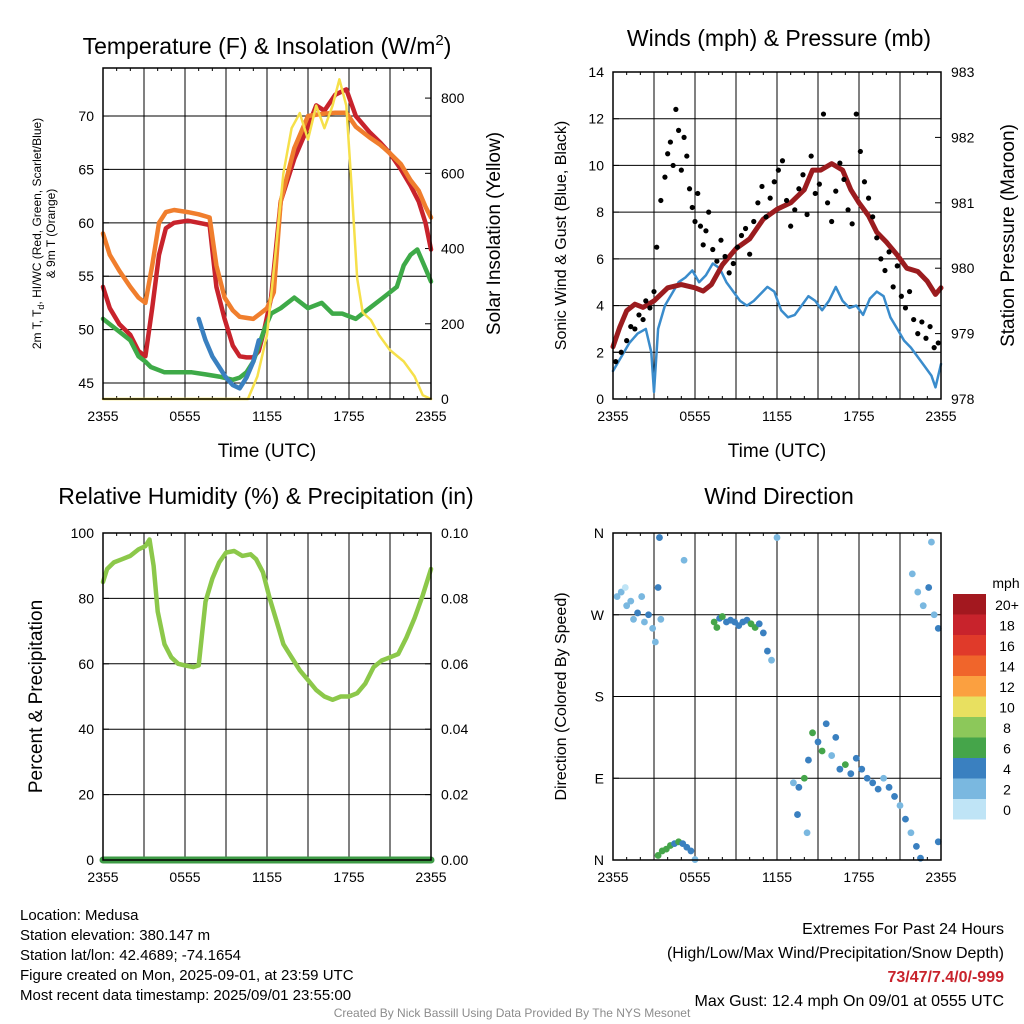 The image size is (1024, 1024). I want to click on y-tick-label: 55, so click(86, 276).